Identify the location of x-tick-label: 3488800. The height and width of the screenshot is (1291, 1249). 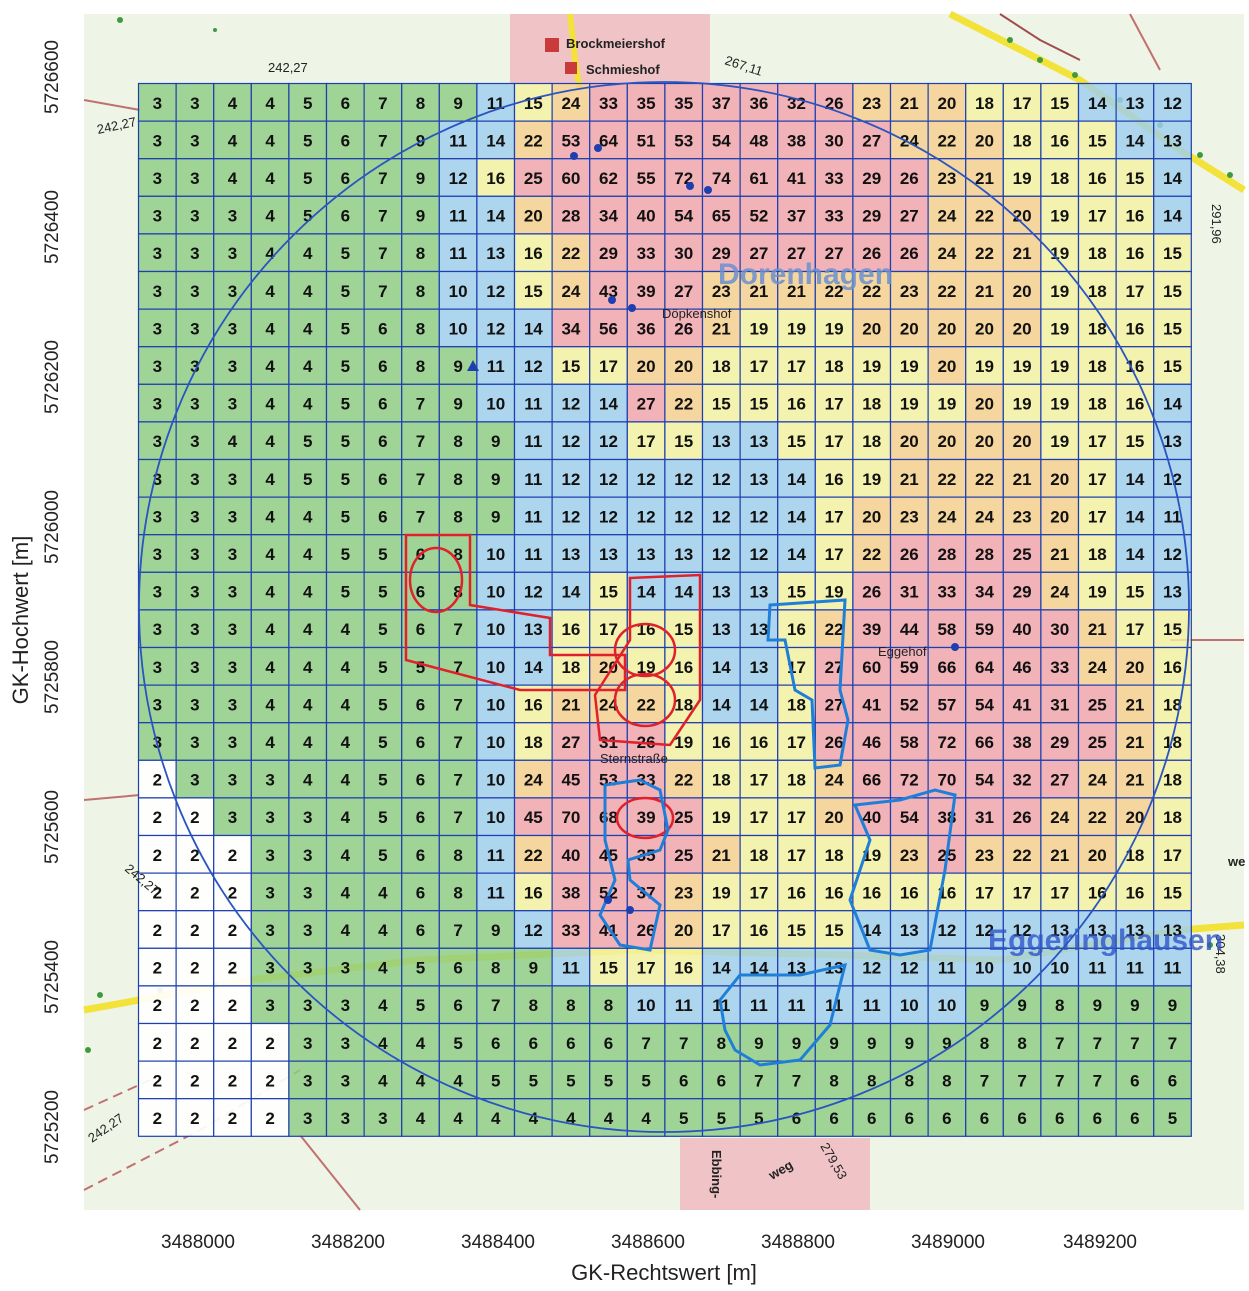
(798, 1242).